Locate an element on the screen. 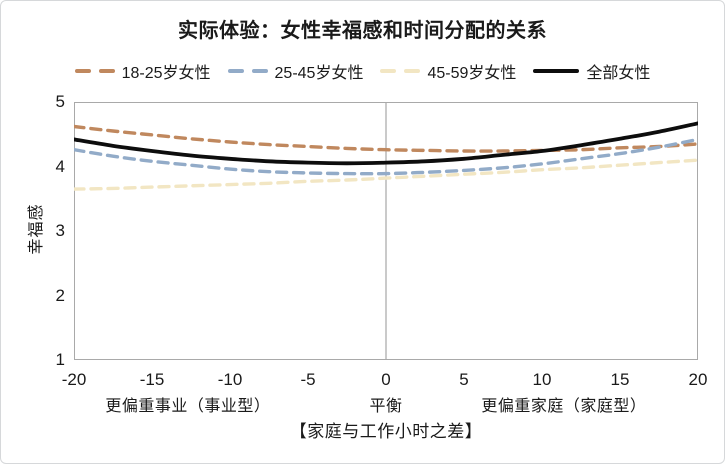 The width and height of the screenshot is (725, 464). x-tick-label: 15 is located at coordinates (620, 379).